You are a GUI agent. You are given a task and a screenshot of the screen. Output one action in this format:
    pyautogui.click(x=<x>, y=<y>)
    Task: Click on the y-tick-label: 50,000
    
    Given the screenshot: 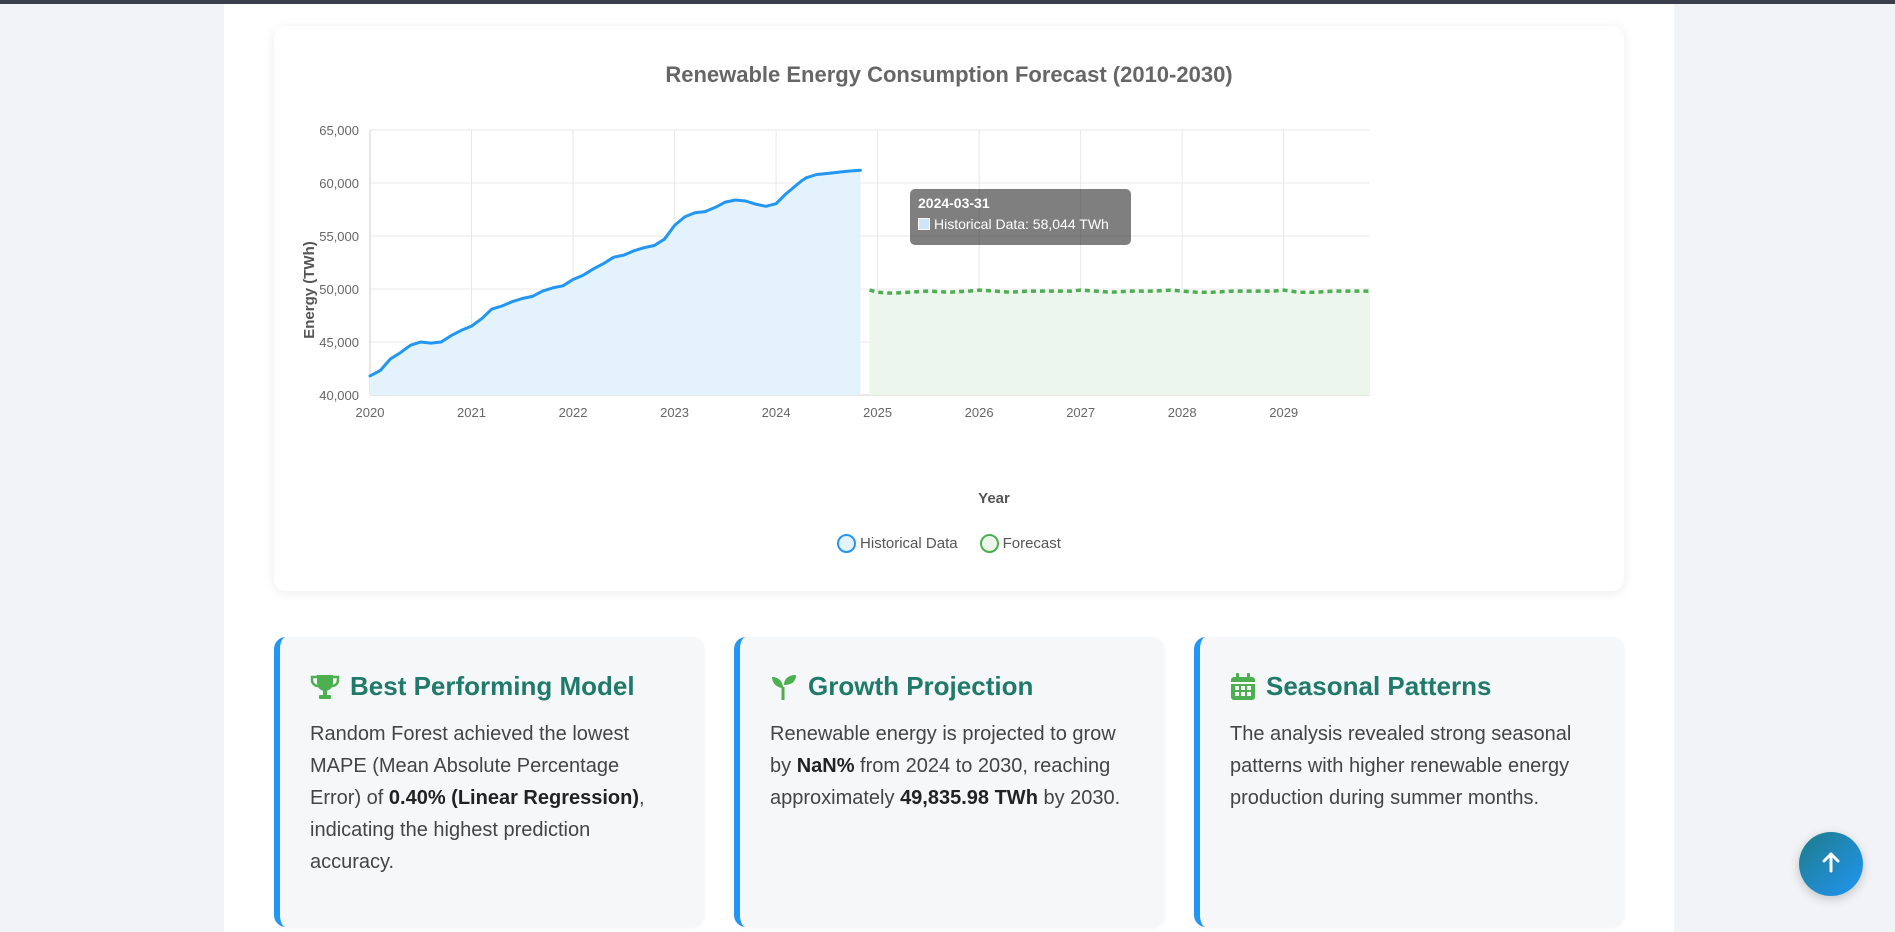 What is the action you would take?
    pyautogui.click(x=339, y=289)
    